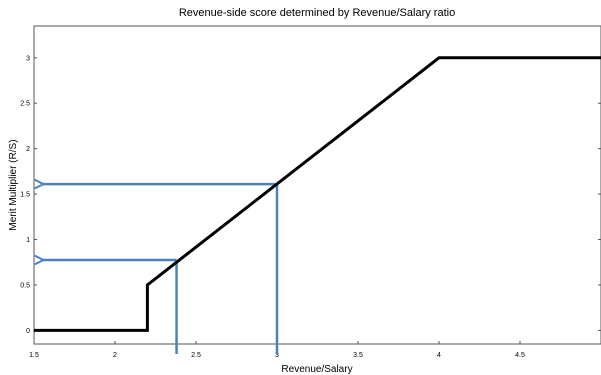  Describe the element at coordinates (28, 240) in the screenshot. I see `y-tick-label: 1` at that location.